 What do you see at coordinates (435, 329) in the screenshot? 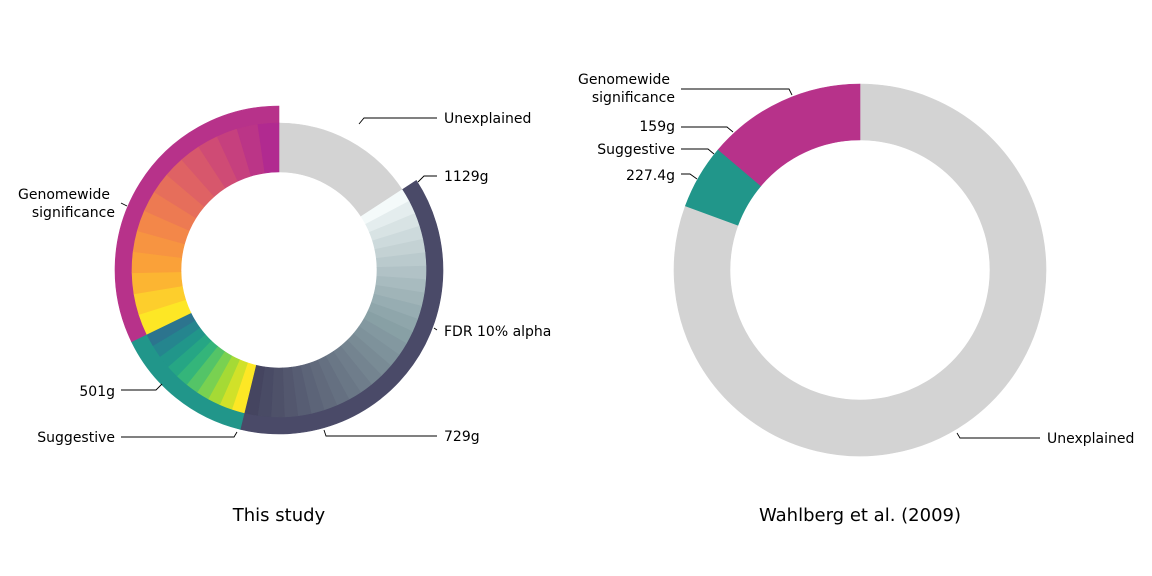
I see `leader-fdr` at bounding box center [435, 329].